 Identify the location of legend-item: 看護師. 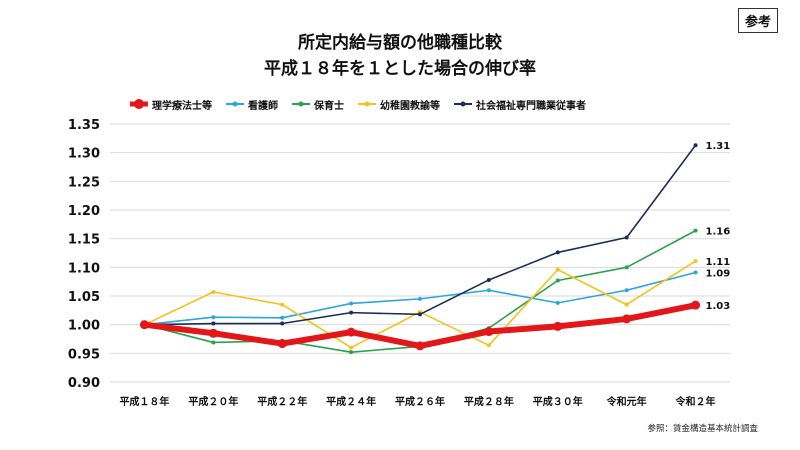
(252, 104).